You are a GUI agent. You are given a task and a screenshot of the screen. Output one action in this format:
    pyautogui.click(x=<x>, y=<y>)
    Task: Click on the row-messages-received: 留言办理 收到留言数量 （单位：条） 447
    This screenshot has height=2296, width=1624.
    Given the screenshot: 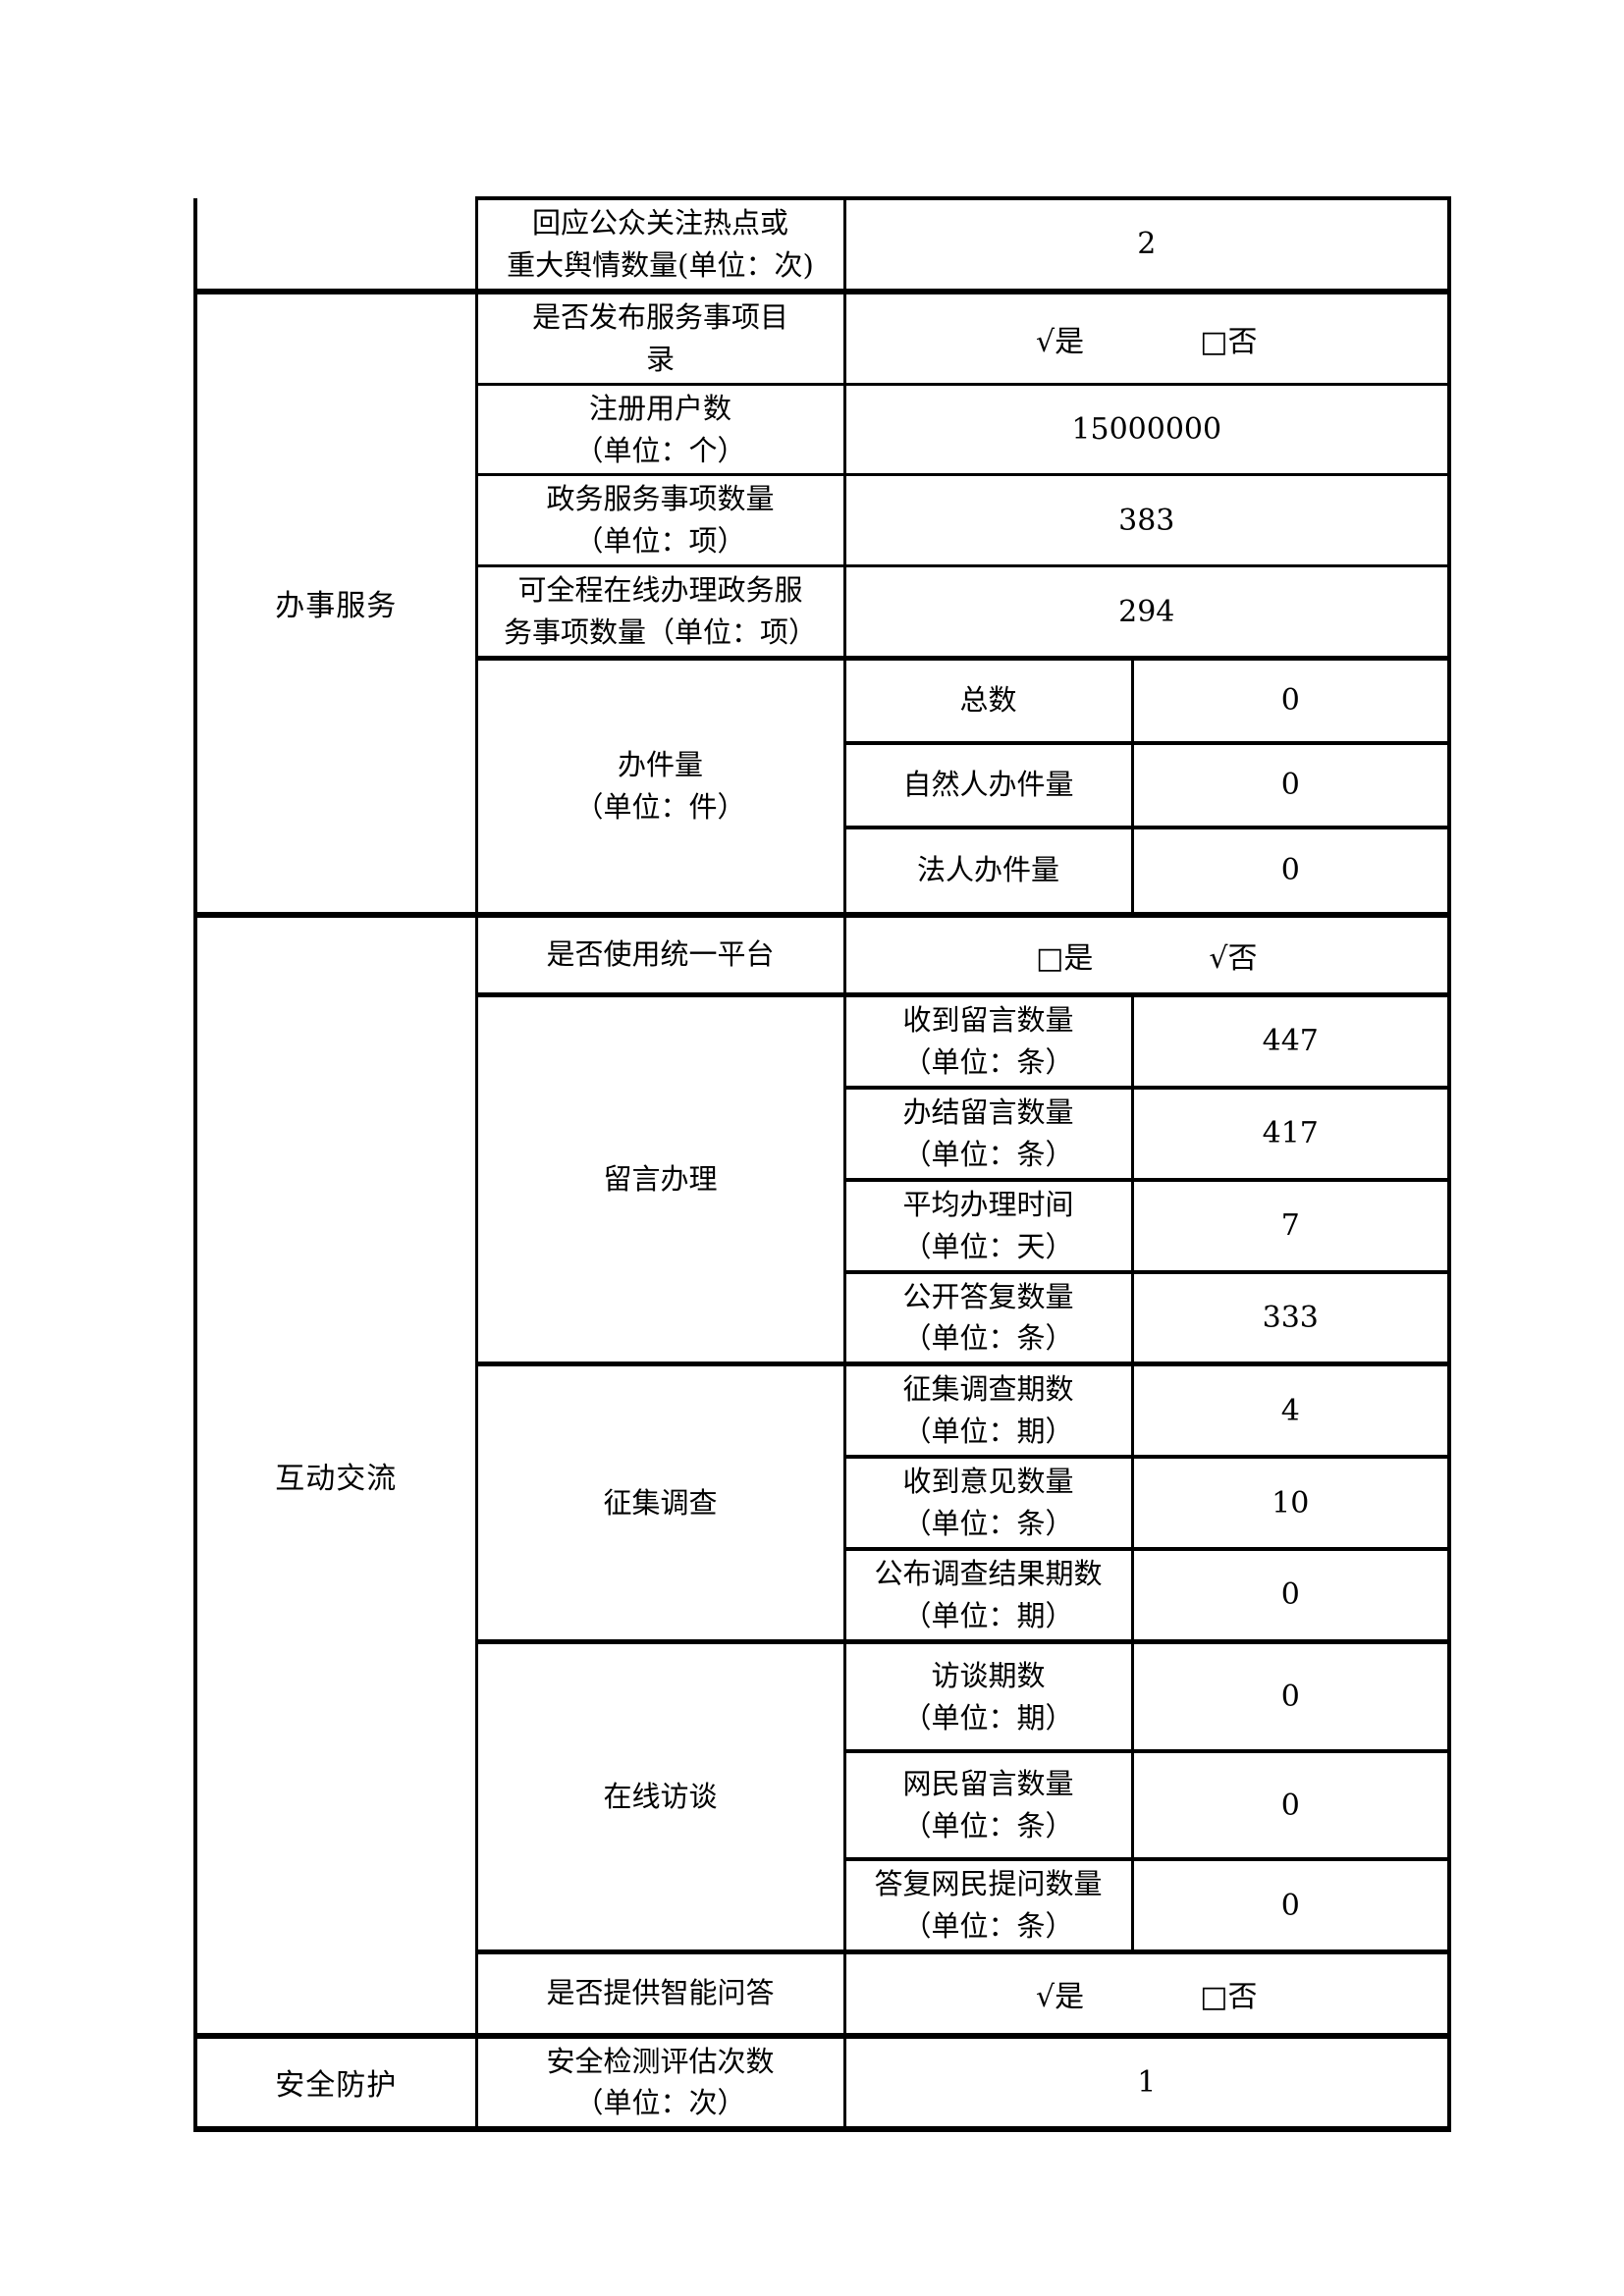 What is the action you would take?
    pyautogui.click(x=823, y=1179)
    